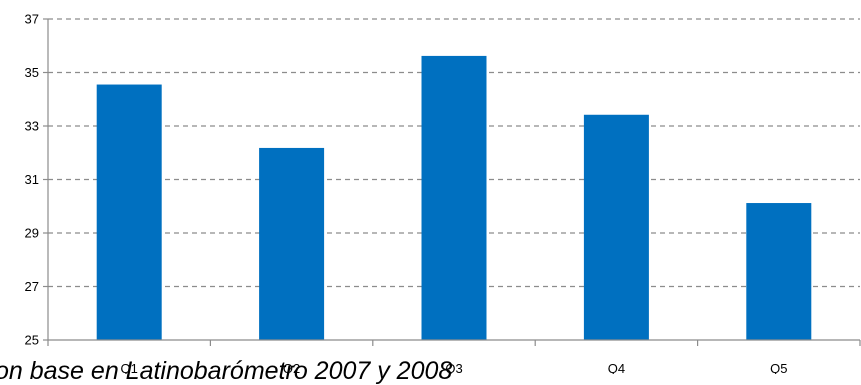 This screenshot has height=385, width=861. Describe the element at coordinates (129, 212) in the screenshot. I see `bar-q1` at that location.